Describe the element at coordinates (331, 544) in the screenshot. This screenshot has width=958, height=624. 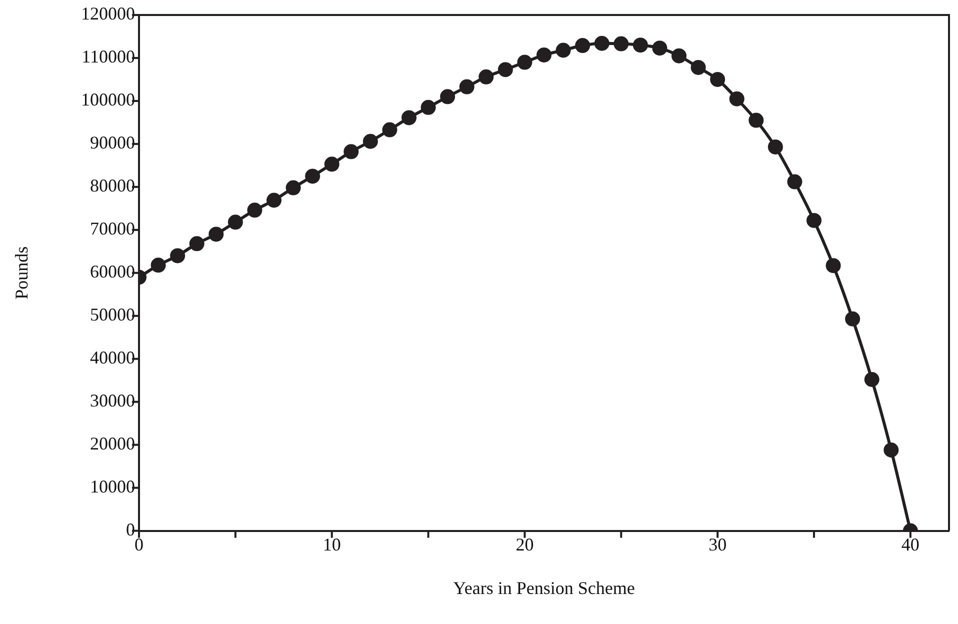
I see `x-tick-label: 10` at that location.